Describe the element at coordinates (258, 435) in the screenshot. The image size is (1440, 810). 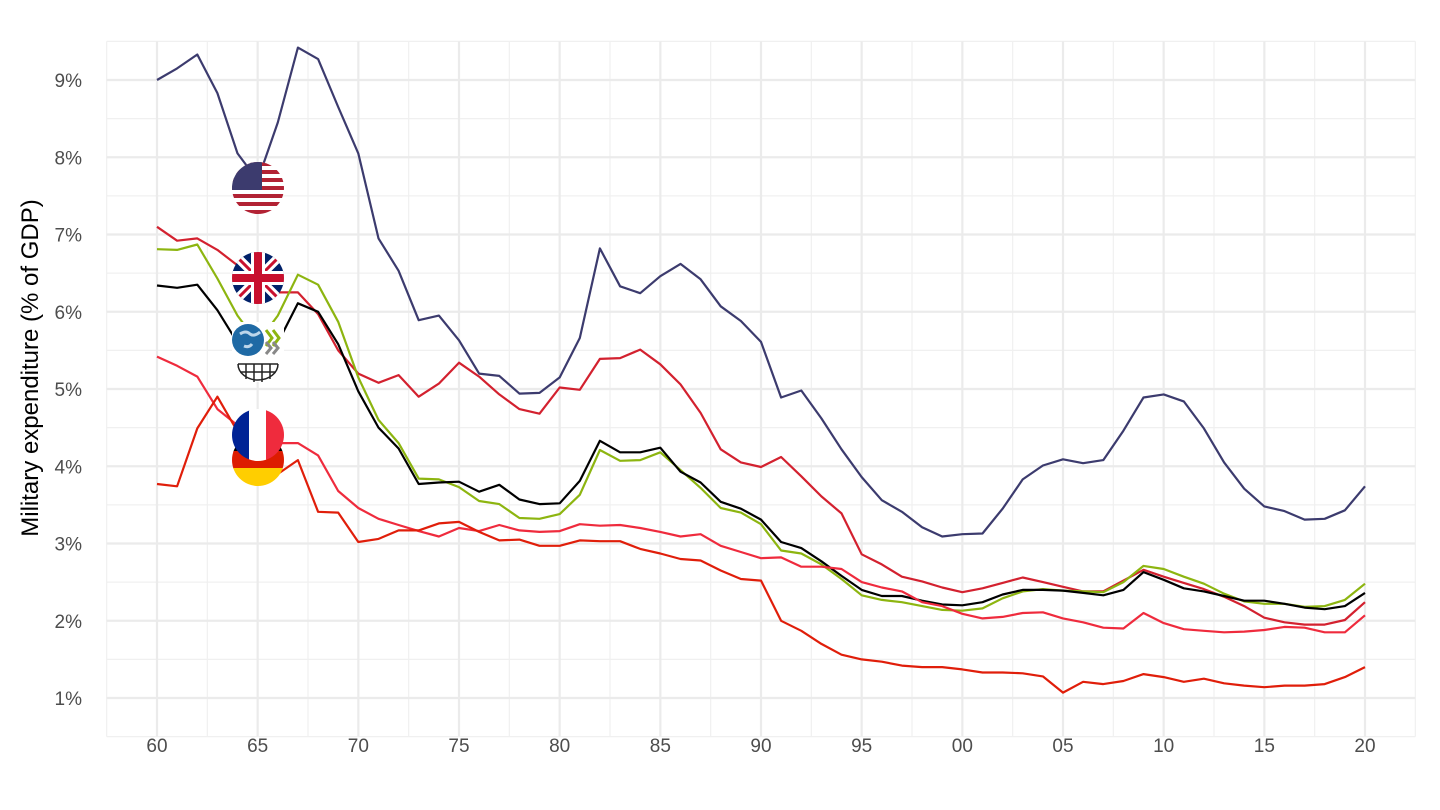
I see `france-flag-icon` at that location.